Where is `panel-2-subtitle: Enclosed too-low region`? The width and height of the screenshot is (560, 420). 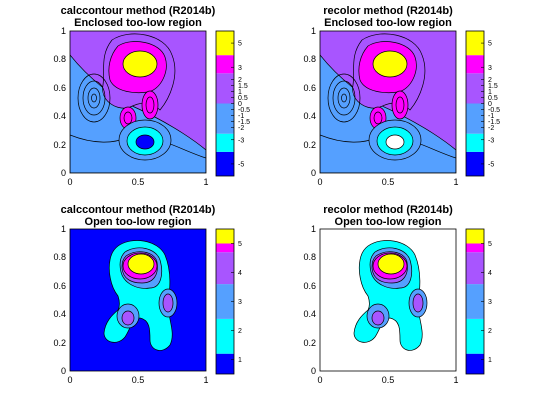 panel-2-subtitle: Enclosed too-low region is located at coordinates (388, 23).